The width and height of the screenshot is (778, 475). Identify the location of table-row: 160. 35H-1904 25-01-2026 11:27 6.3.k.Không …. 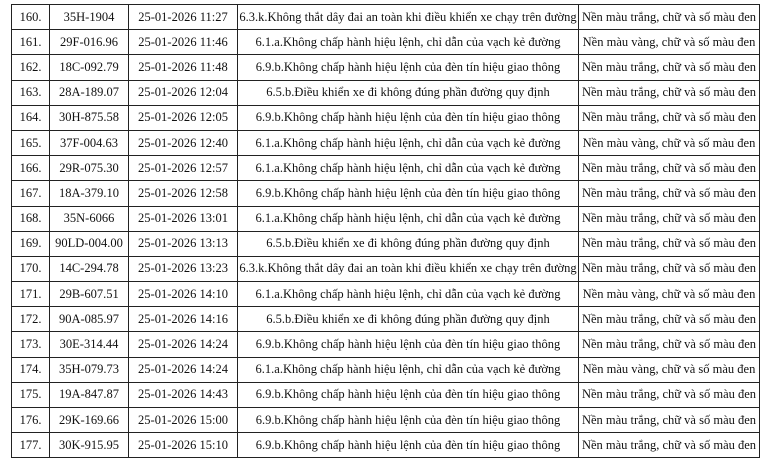
(385, 17).